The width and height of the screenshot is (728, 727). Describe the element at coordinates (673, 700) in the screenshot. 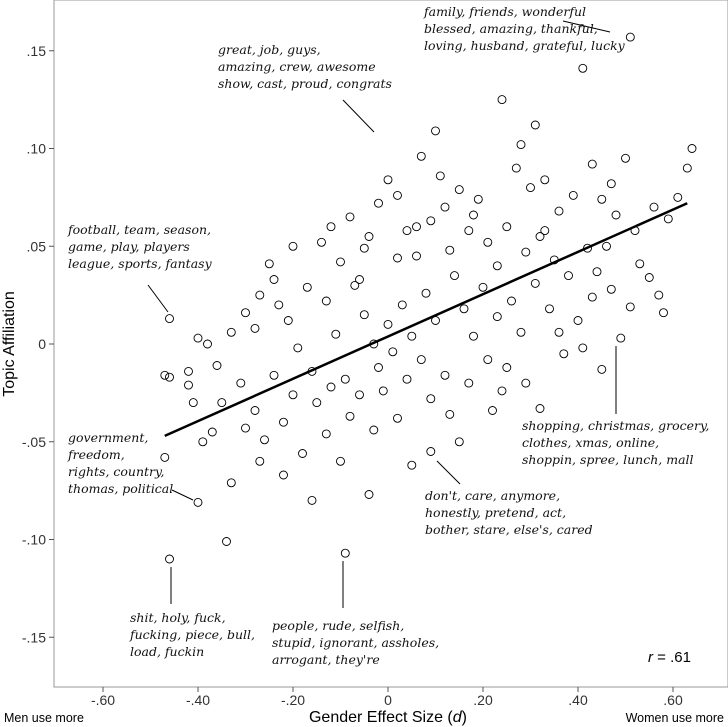

I see `x-tick-label: .60` at that location.